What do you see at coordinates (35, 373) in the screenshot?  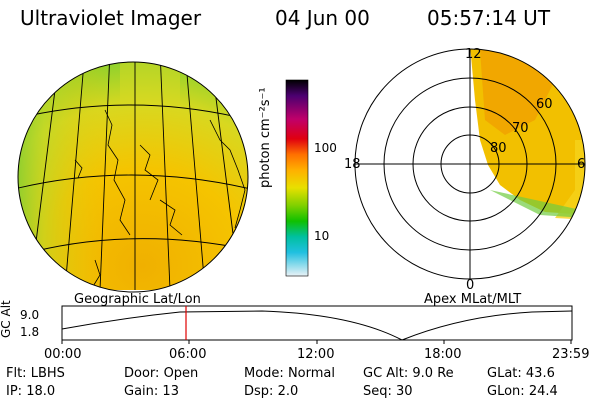 I see `info-flt: Flt: LBHS` at bounding box center [35, 373].